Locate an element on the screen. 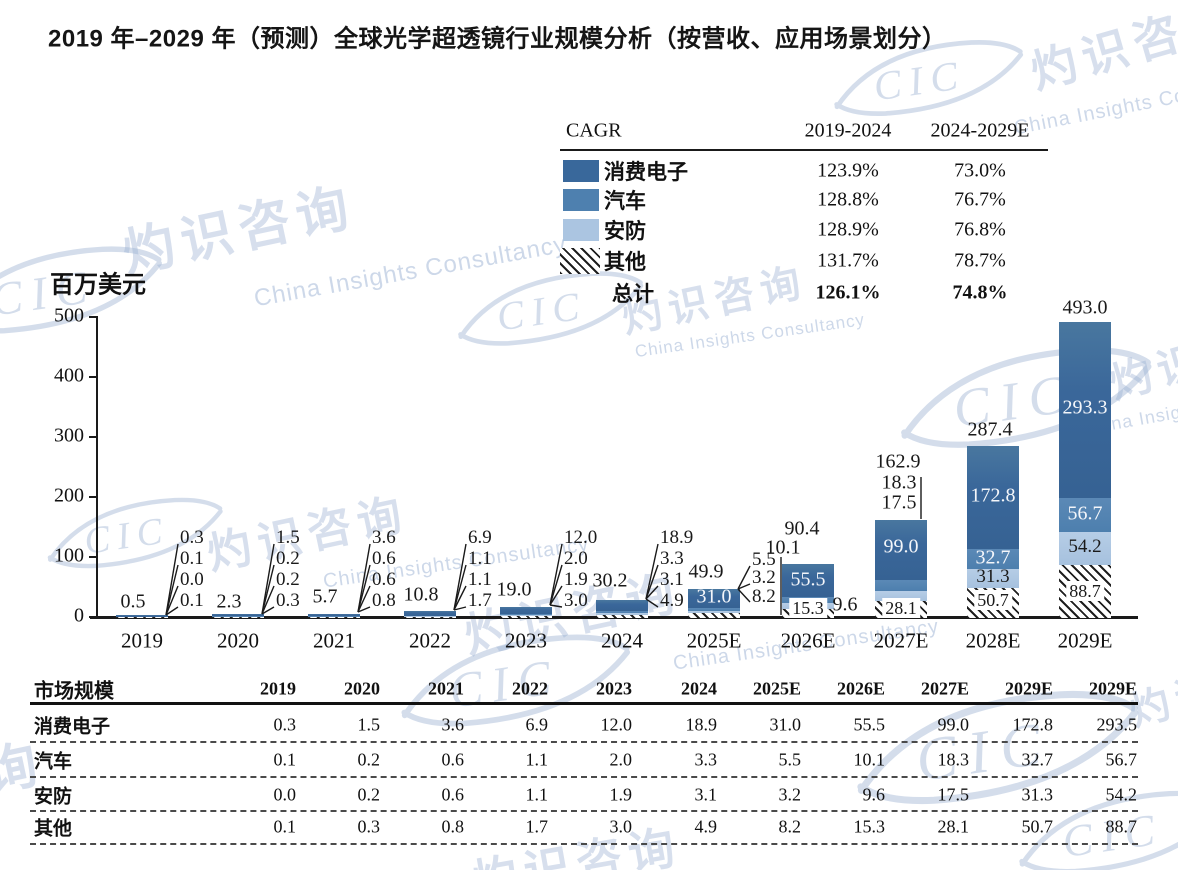 The width and height of the screenshot is (1178, 870). callout-value-label: 0.6 is located at coordinates (384, 558).